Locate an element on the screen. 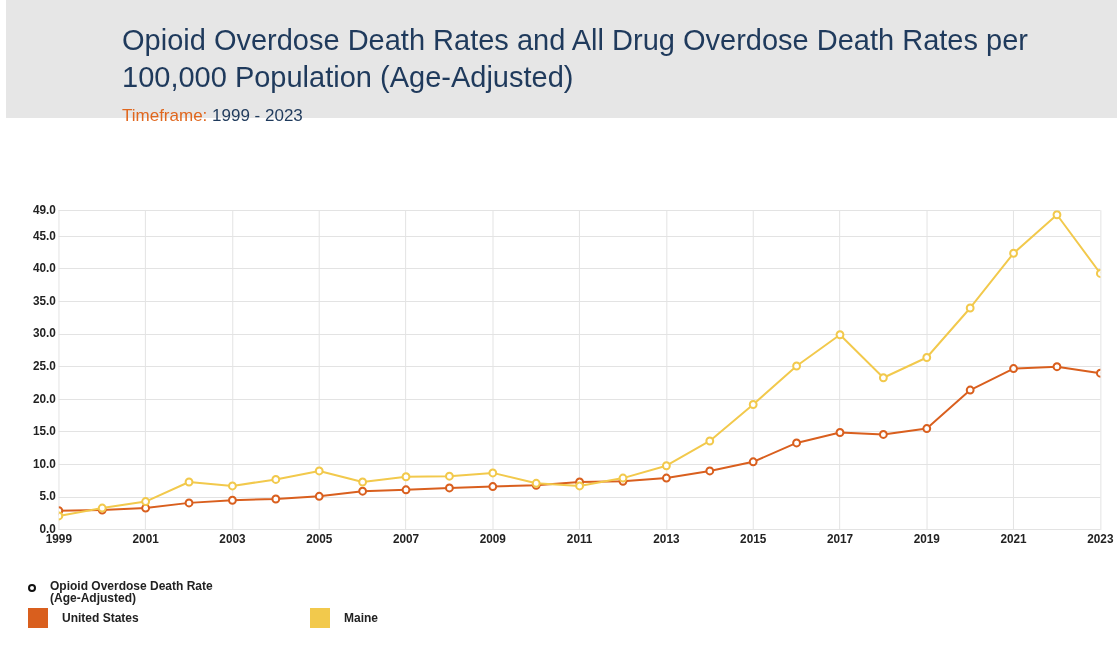 The image size is (1117, 645). y-tick-label: 45.0 is located at coordinates (44, 235).